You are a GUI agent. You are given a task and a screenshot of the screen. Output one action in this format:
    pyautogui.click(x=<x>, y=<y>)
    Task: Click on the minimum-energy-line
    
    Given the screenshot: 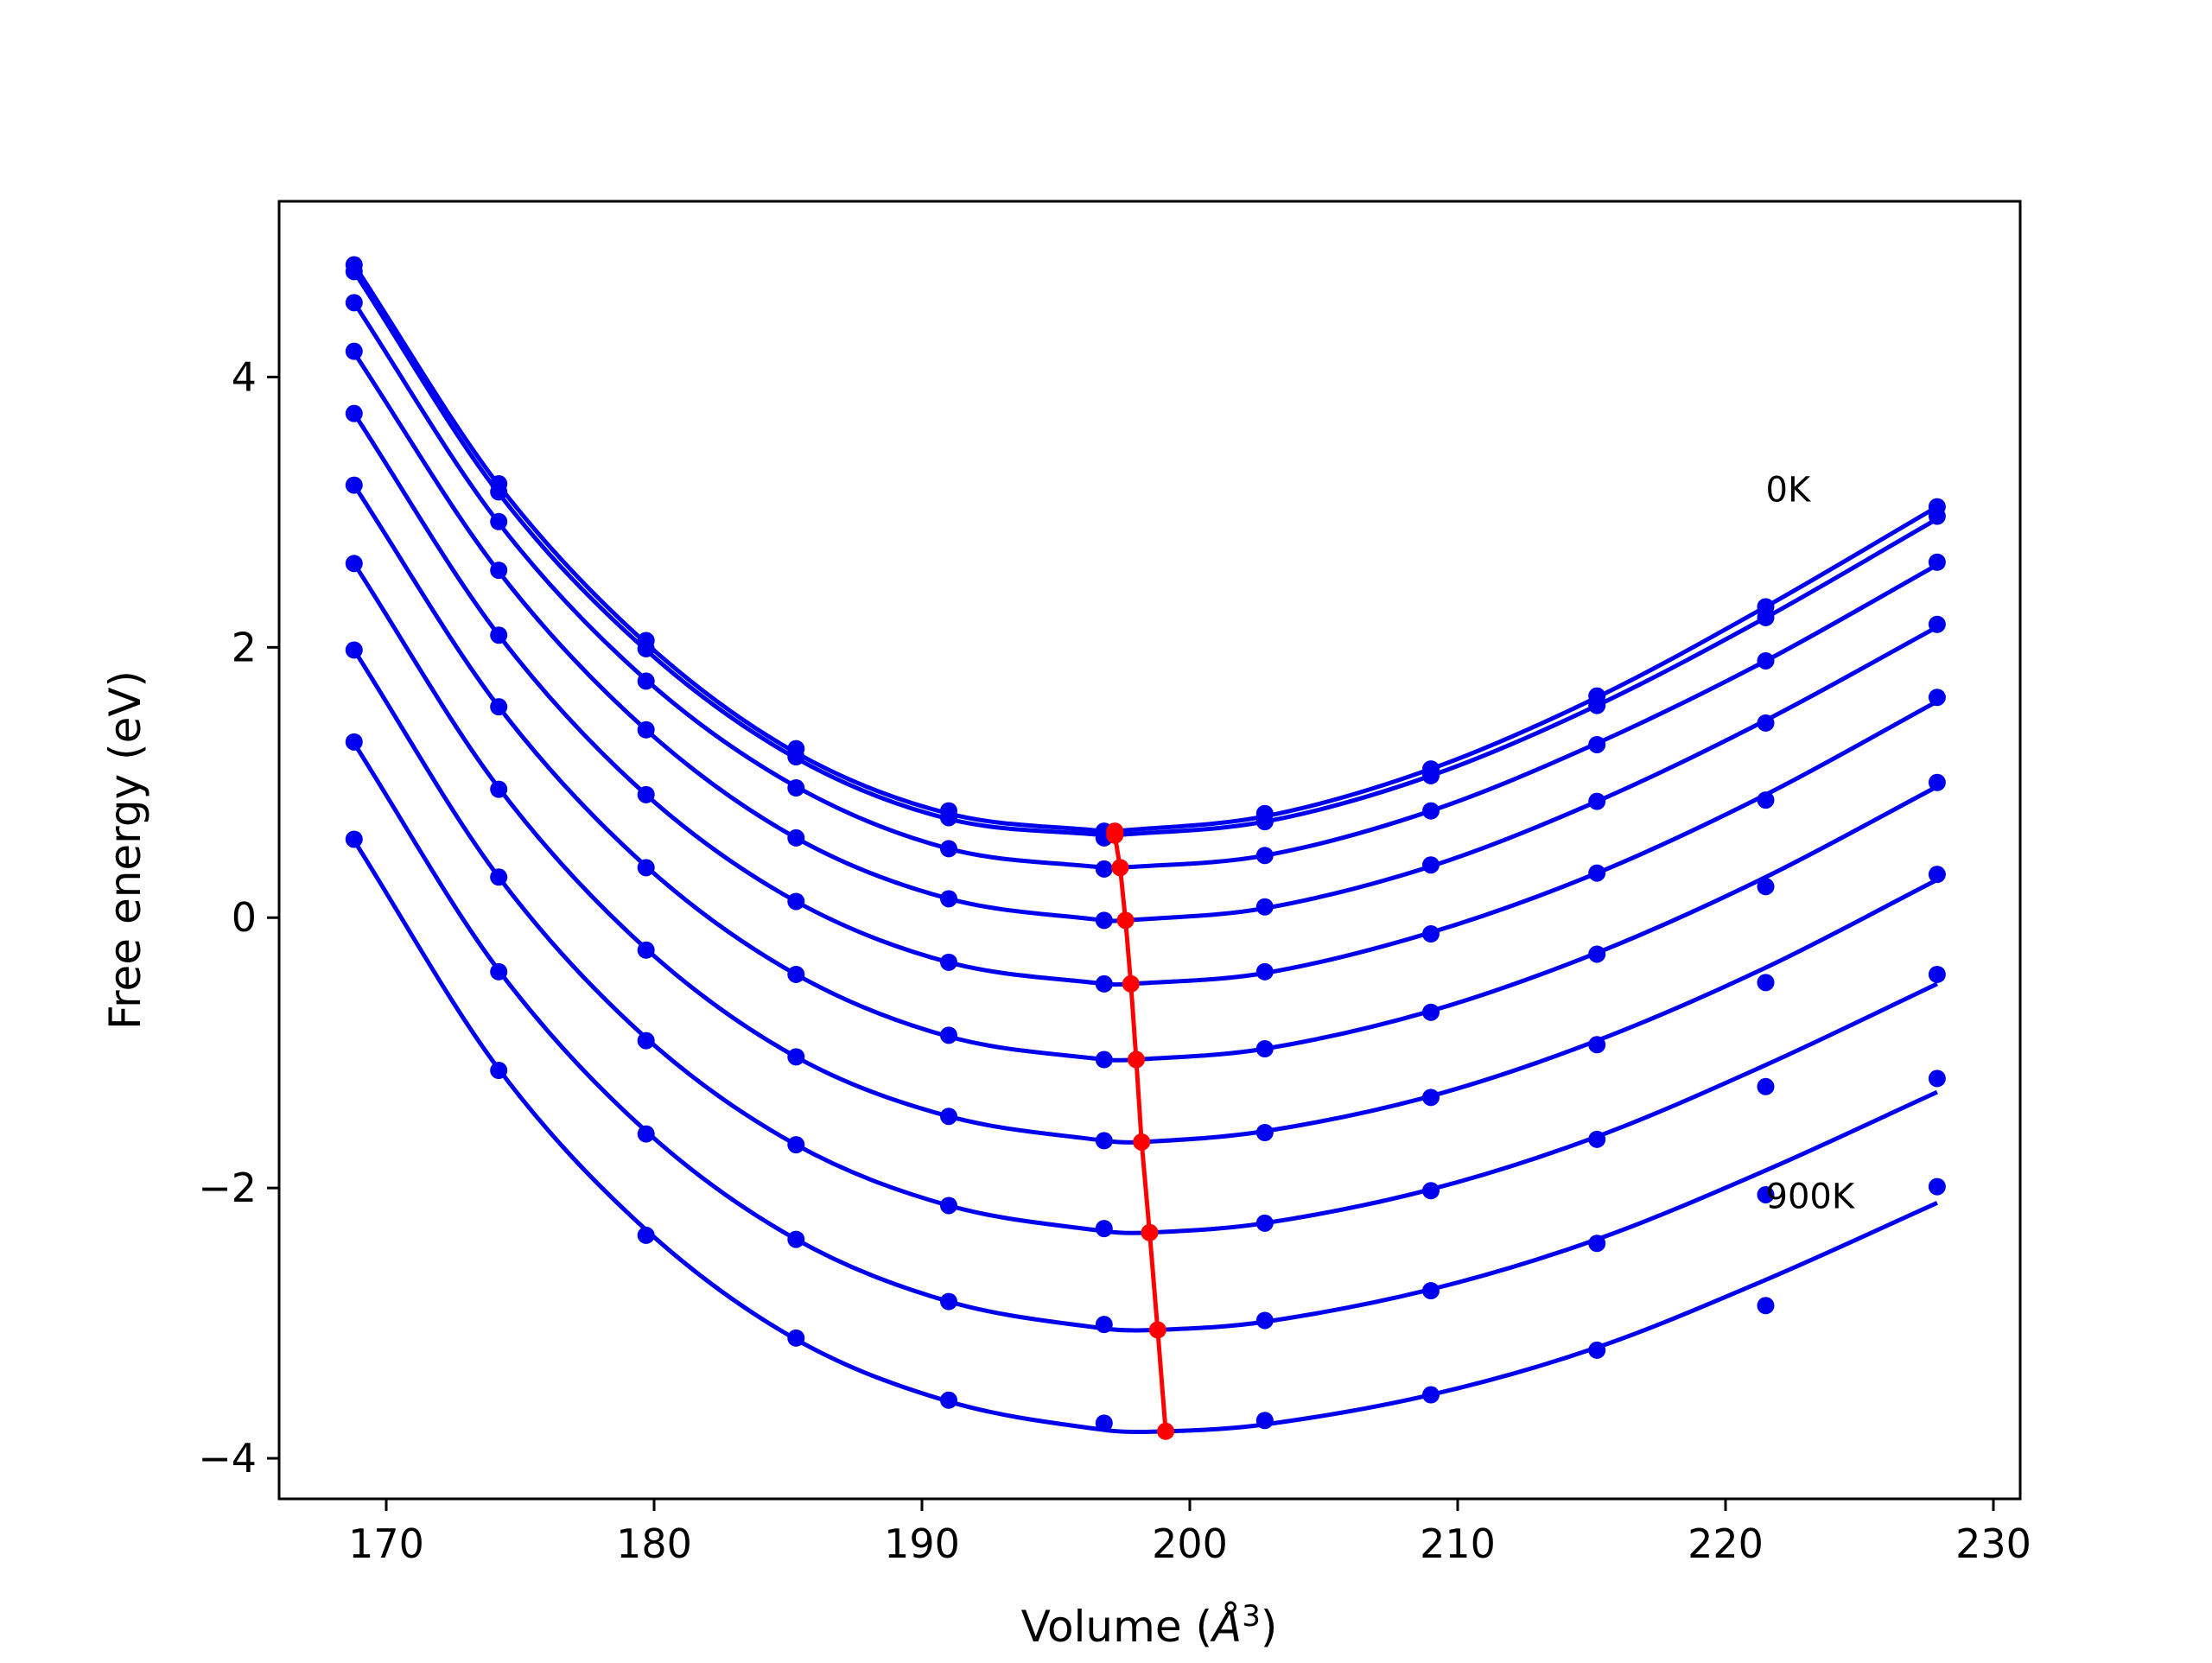 What is the action you would take?
    pyautogui.click(x=1140, y=1131)
    